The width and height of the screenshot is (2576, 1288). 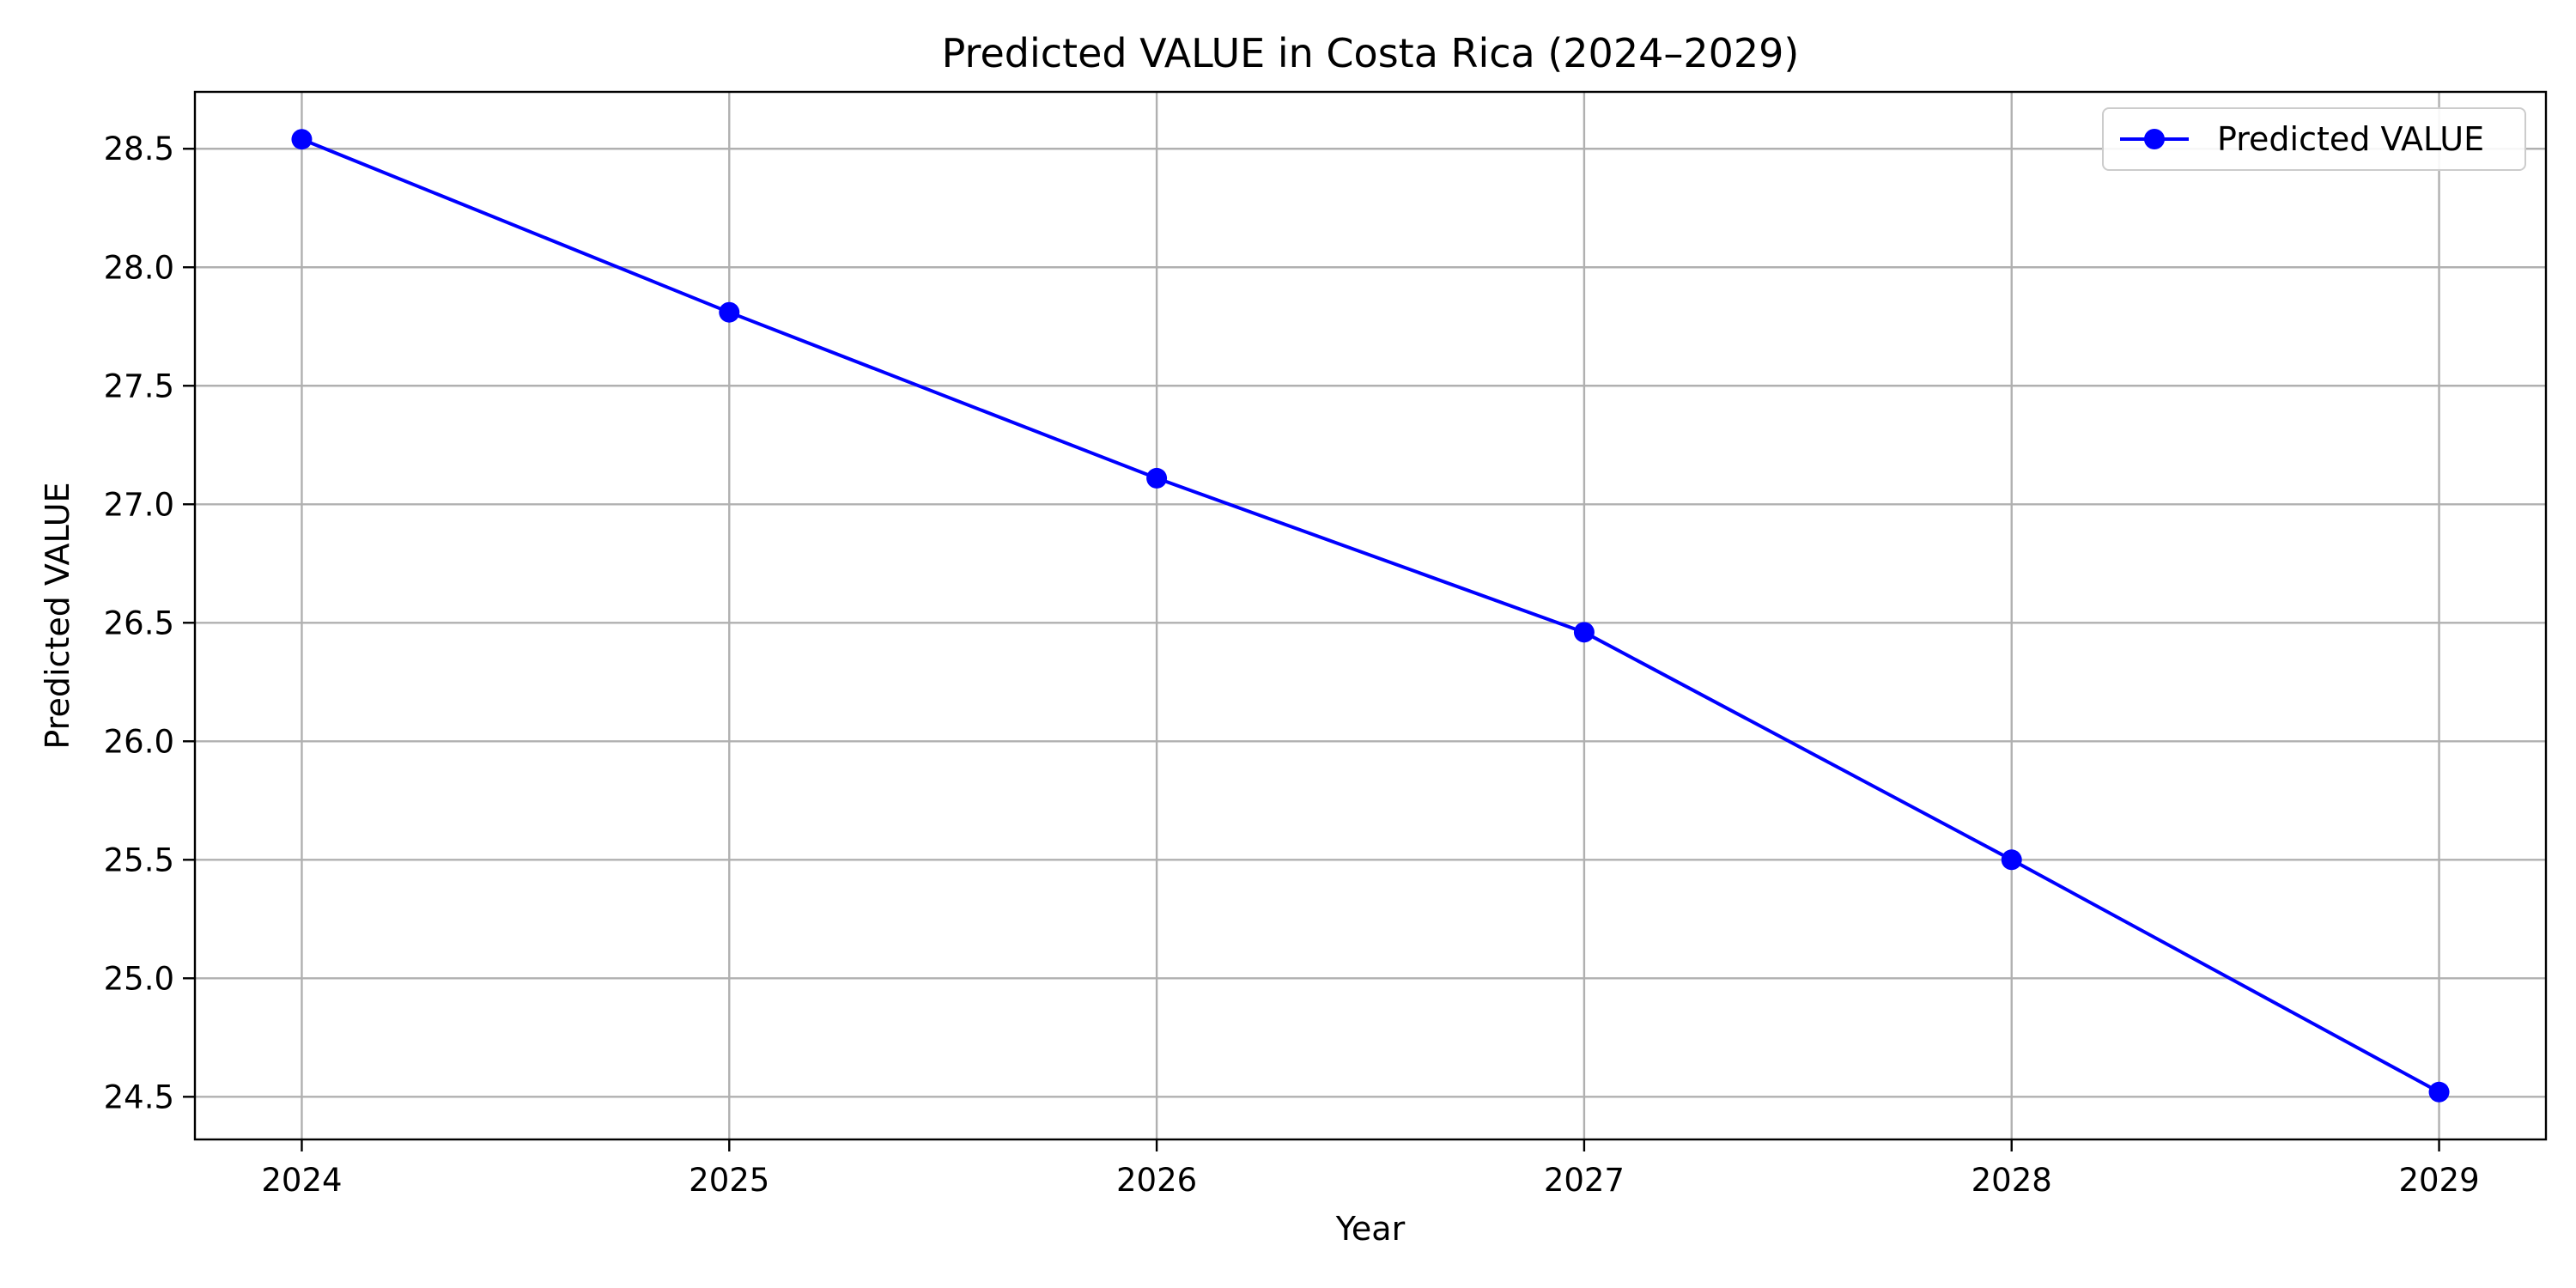 I want to click on y-tick-label: 26.0, so click(x=139, y=742).